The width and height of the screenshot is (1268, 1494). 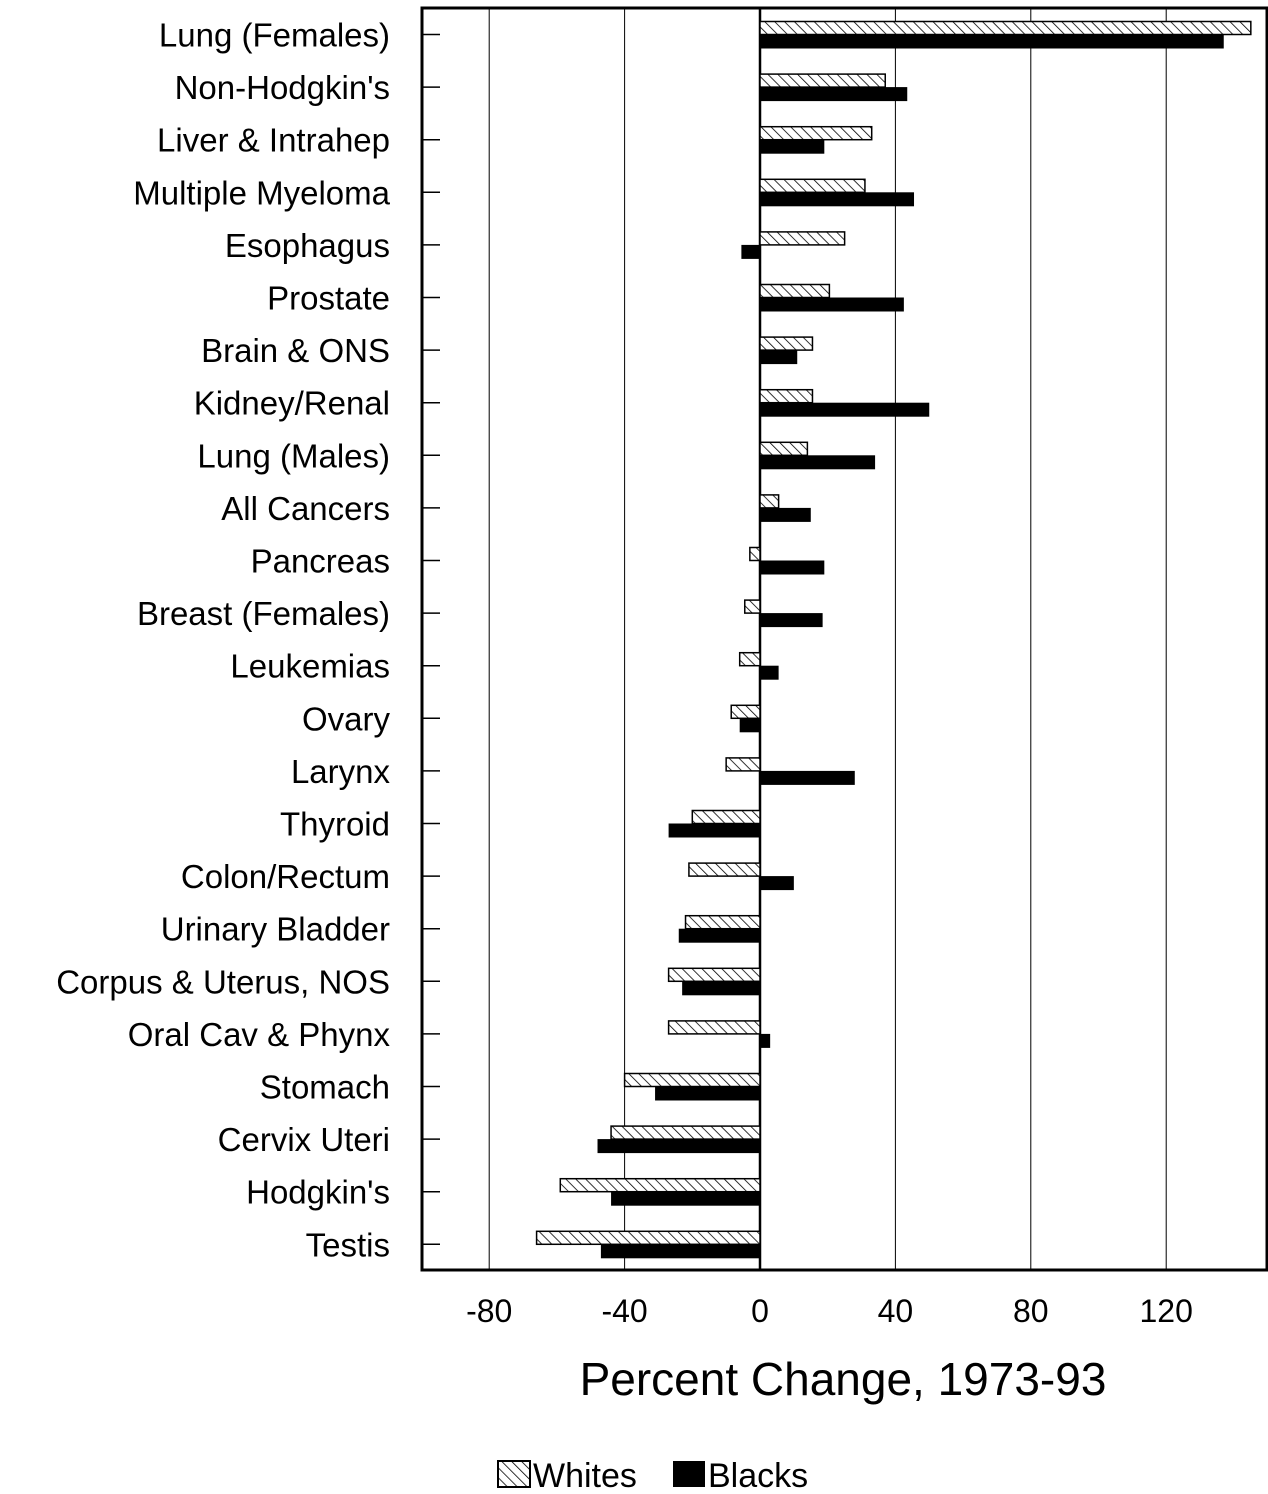 I want to click on category-label: Pancreas, so click(x=320, y=561).